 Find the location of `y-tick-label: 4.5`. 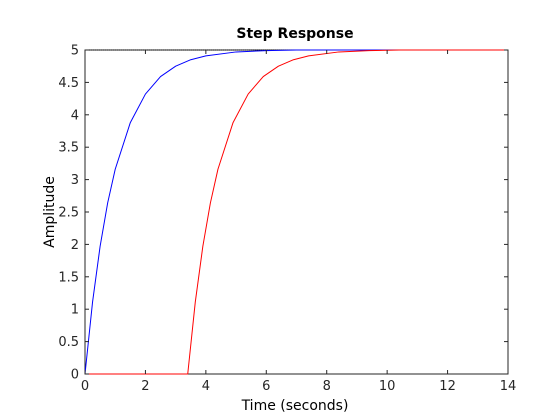

y-tick-label: 4.5 is located at coordinates (68, 83).